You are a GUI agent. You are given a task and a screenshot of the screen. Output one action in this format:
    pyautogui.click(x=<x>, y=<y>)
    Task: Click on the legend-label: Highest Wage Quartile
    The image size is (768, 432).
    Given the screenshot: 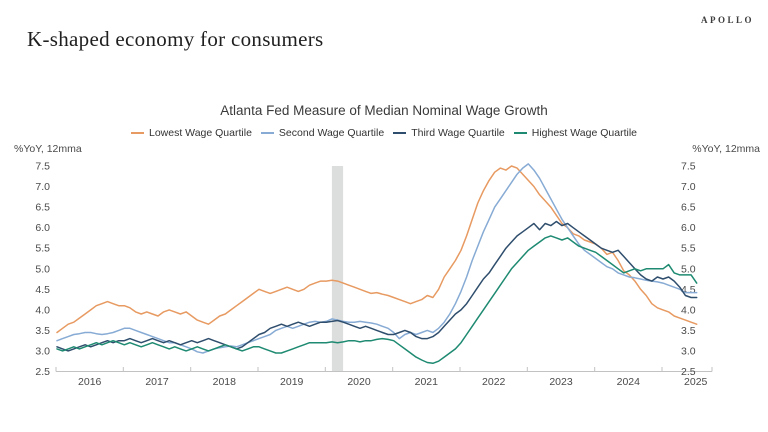 What is the action you would take?
    pyautogui.click(x=584, y=133)
    